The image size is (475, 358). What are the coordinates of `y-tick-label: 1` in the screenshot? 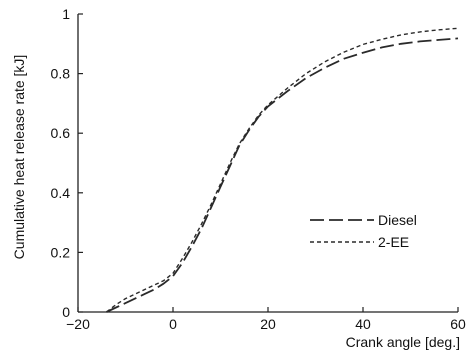 It's located at (66, 14).